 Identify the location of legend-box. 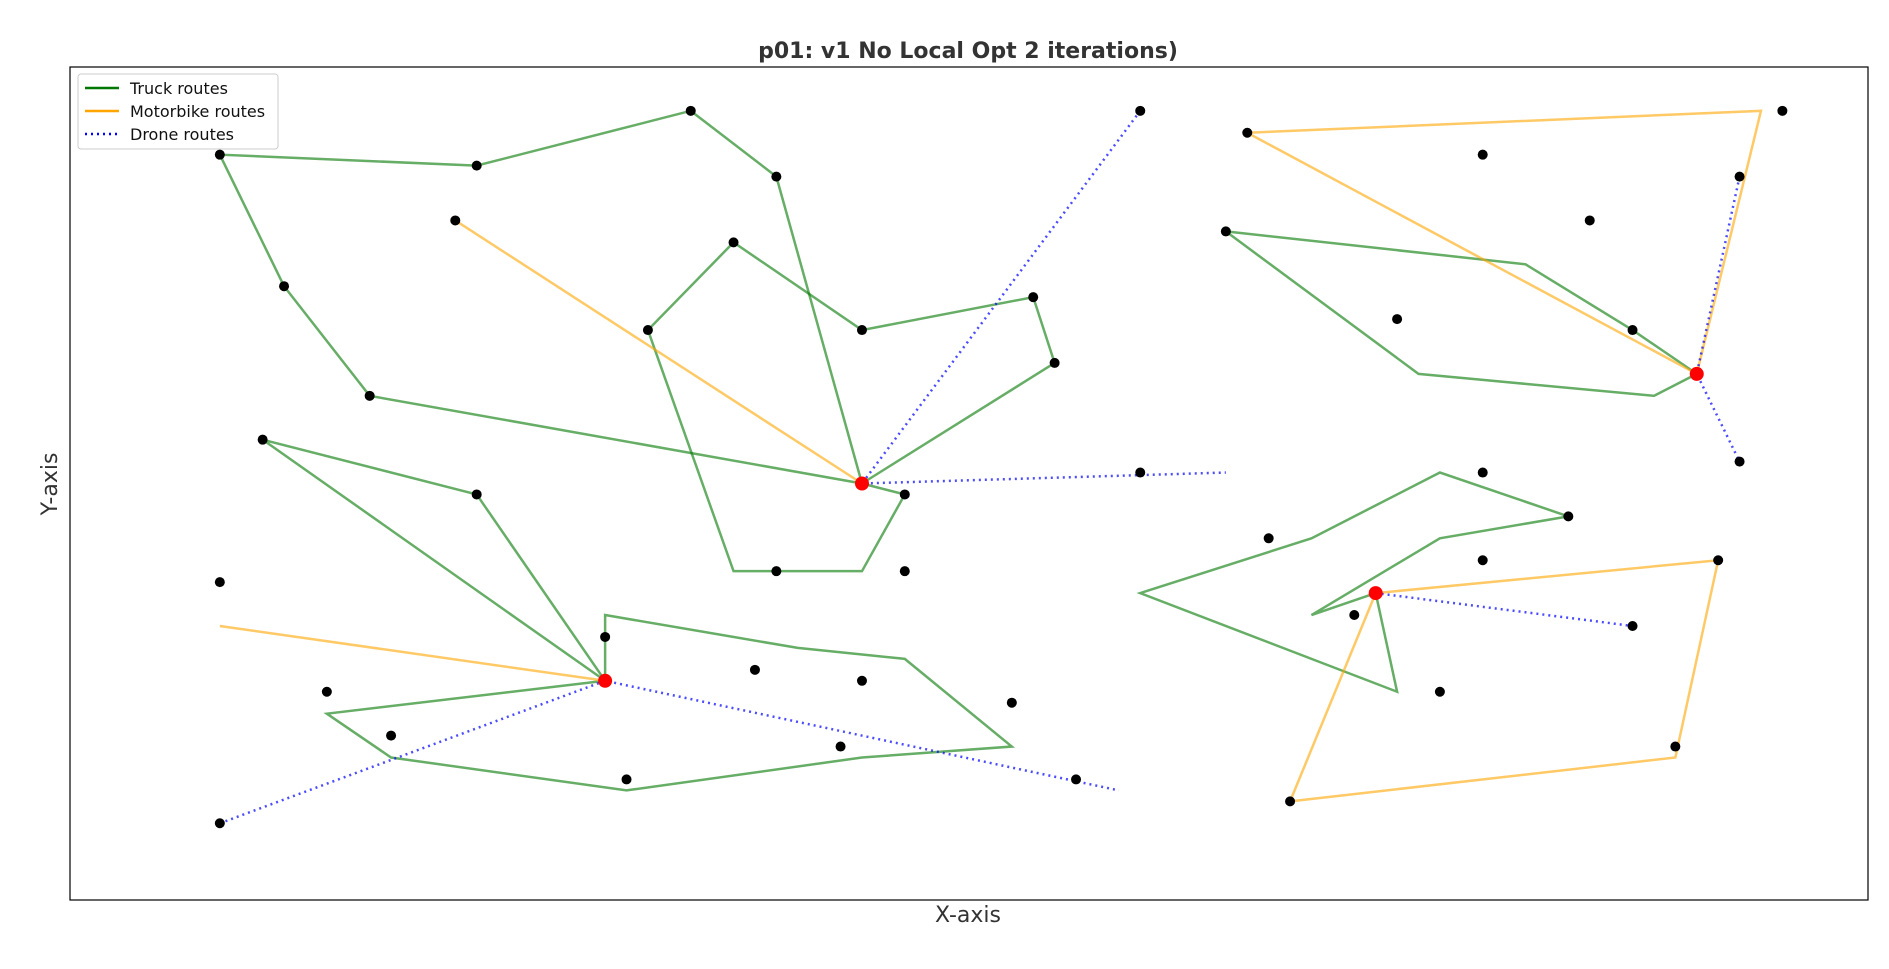
(178, 111).